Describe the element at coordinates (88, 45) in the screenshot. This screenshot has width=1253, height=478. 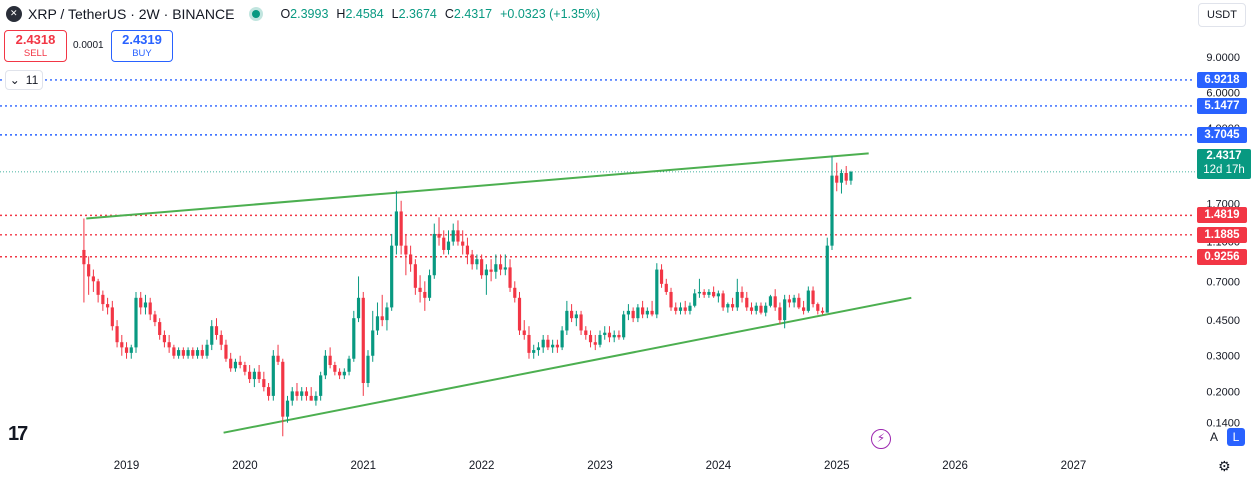
I see `spread-value: 0.0001` at that location.